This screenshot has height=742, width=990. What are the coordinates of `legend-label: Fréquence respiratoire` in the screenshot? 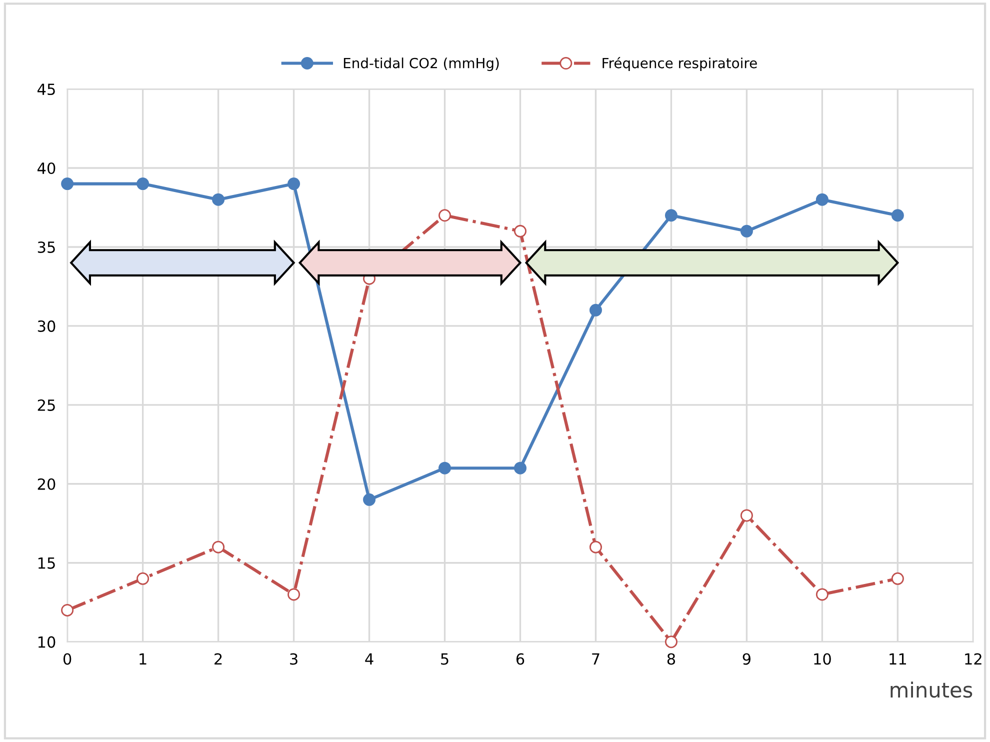 It's located at (679, 64).